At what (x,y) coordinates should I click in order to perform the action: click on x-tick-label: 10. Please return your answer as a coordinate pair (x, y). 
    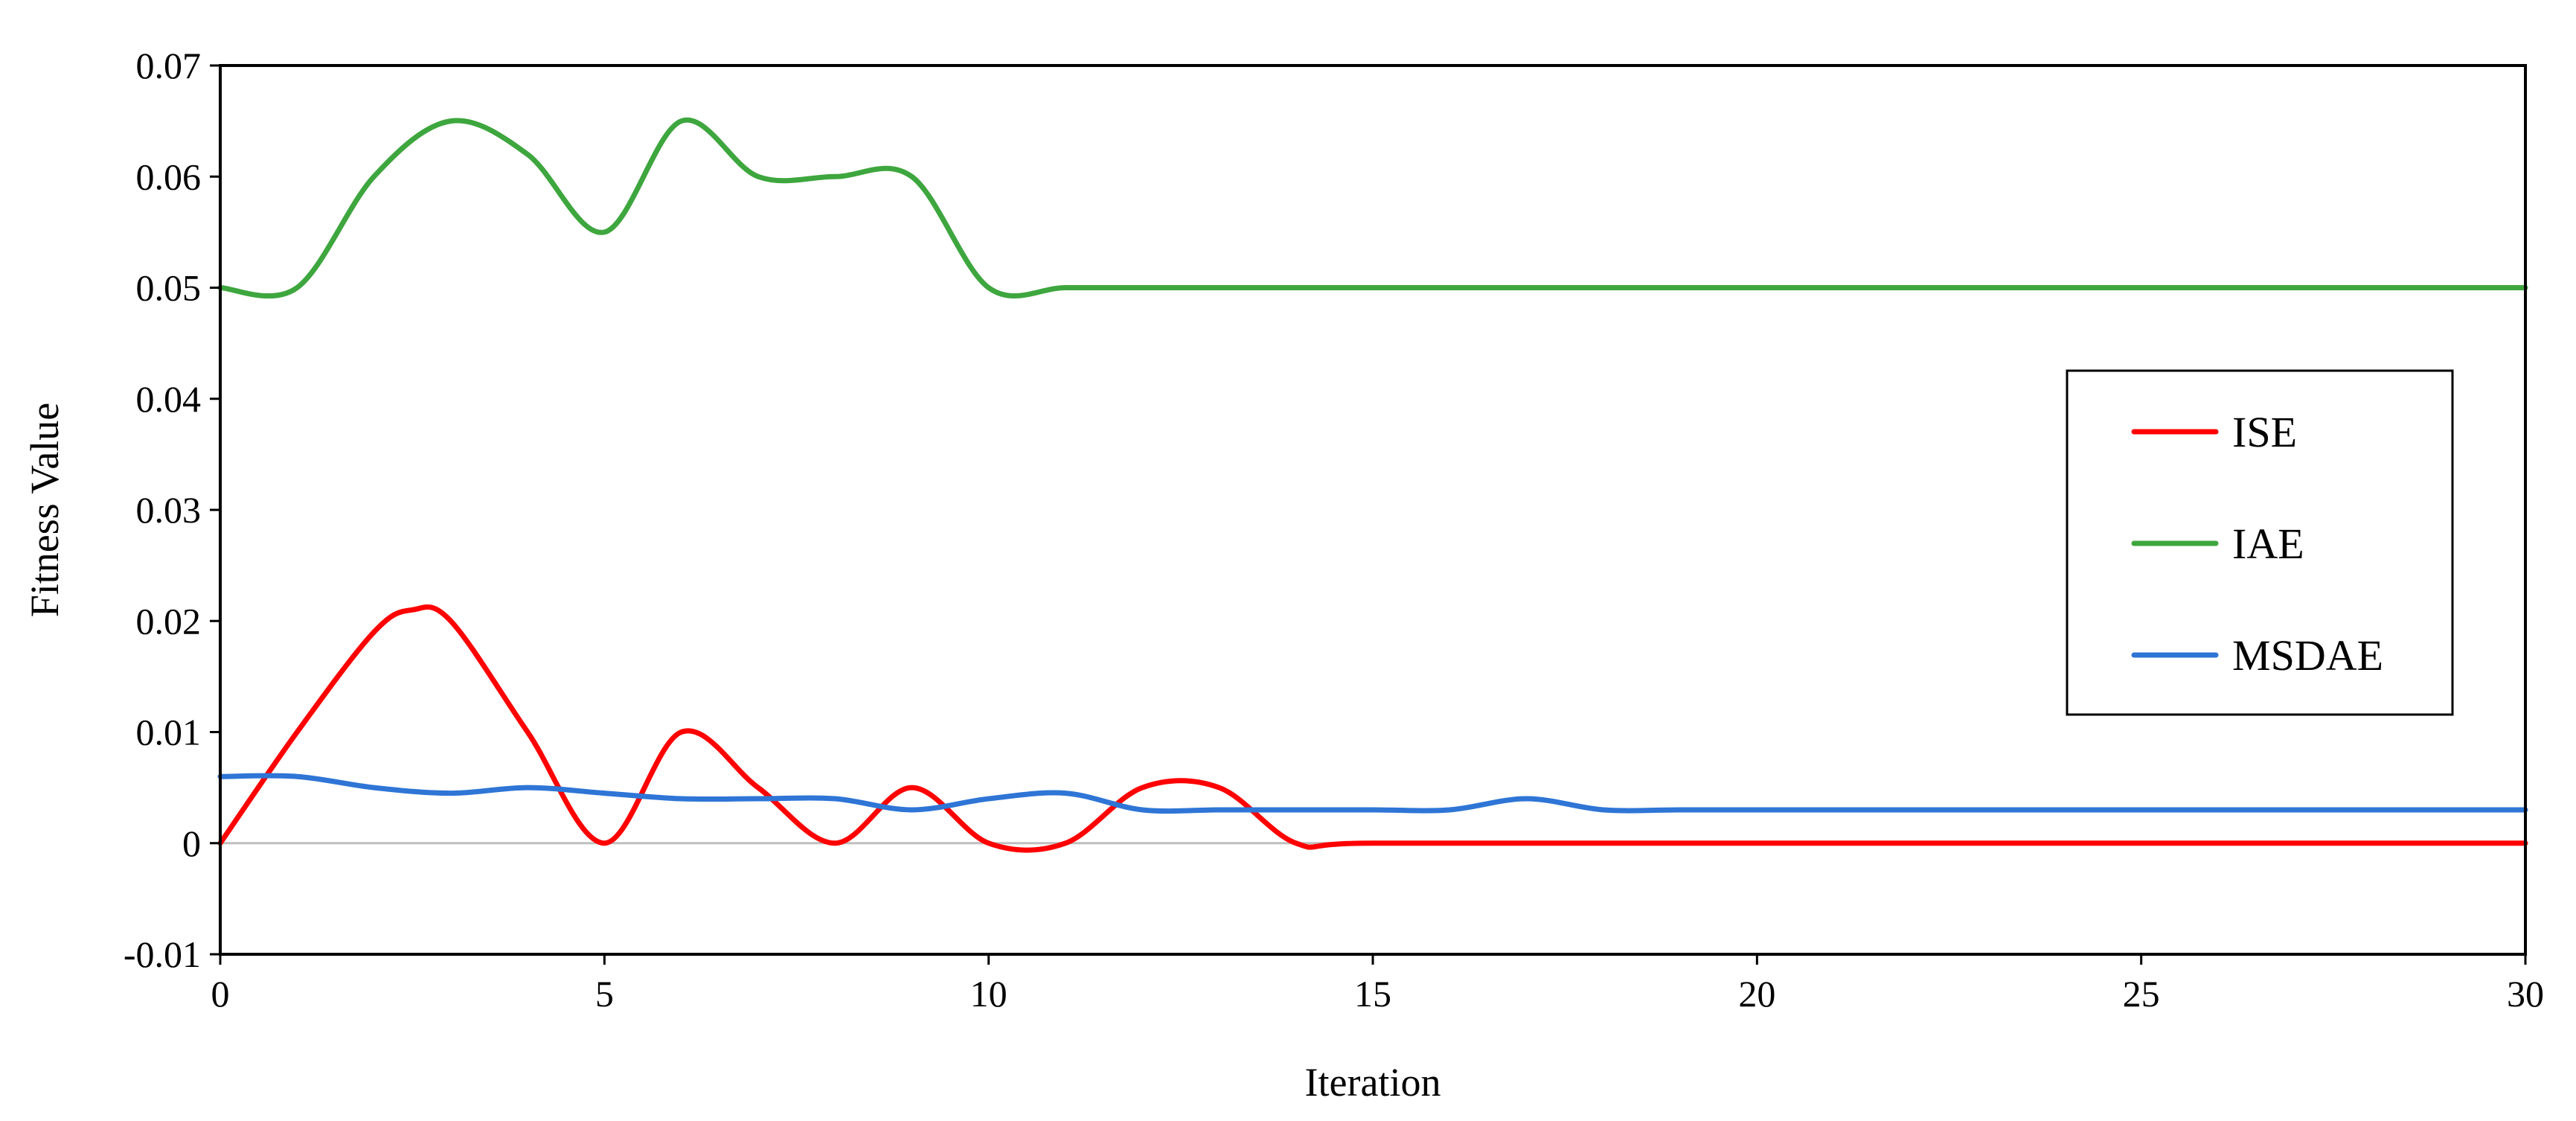
    Looking at the image, I should click on (988, 994).